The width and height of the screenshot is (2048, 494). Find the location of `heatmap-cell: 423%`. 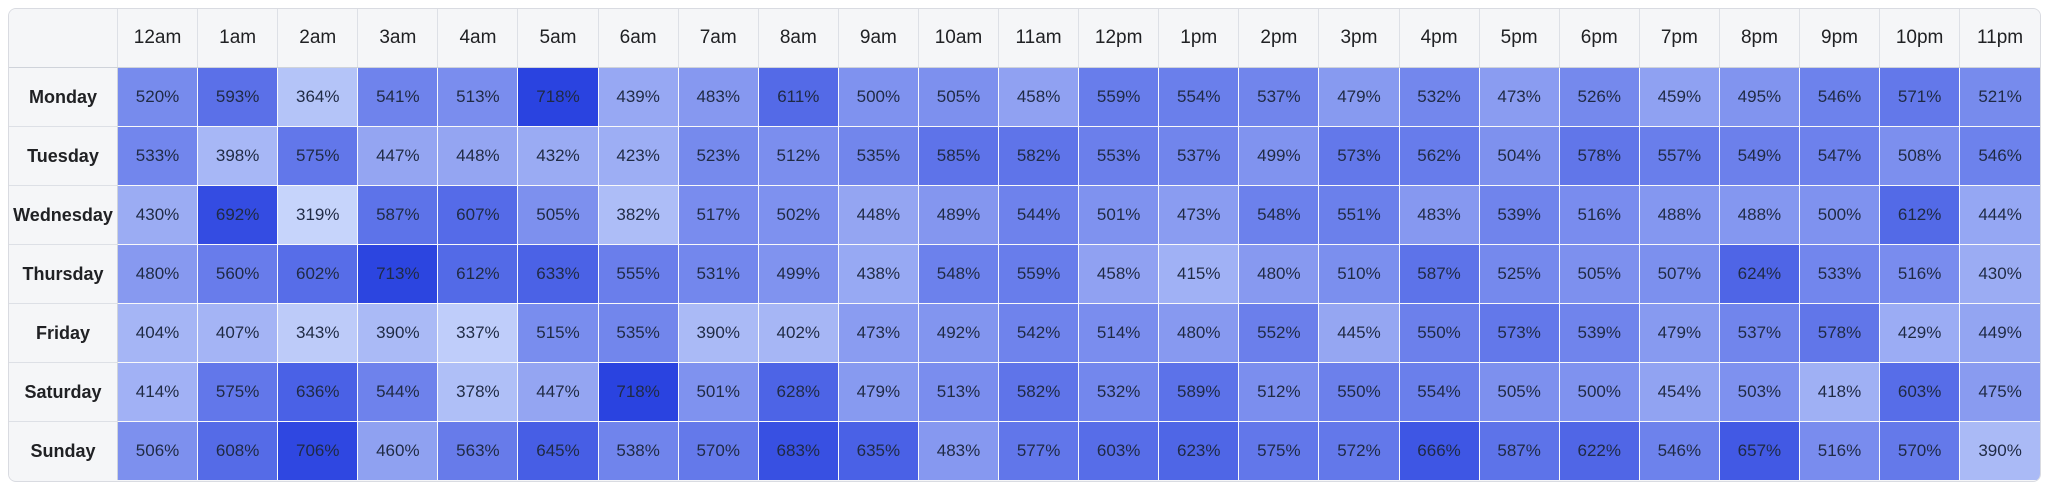

heatmap-cell: 423% is located at coordinates (638, 156).